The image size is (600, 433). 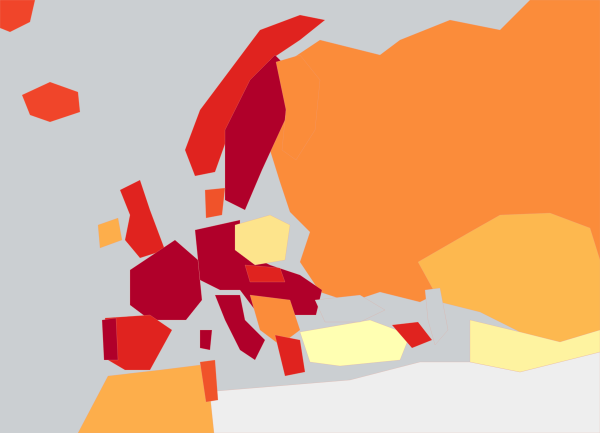 What do you see at coordinates (240, 327) in the screenshot?
I see `region-italy` at bounding box center [240, 327].